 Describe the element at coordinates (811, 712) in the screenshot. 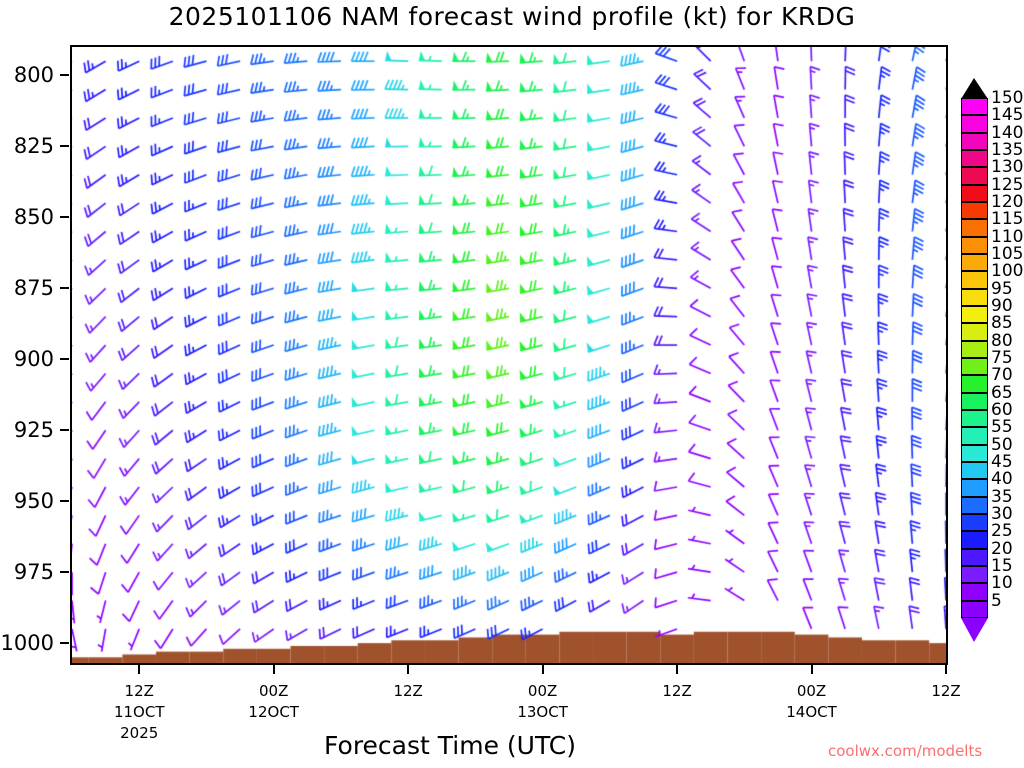

I see `time-tick-day-label: 14OCT` at that location.